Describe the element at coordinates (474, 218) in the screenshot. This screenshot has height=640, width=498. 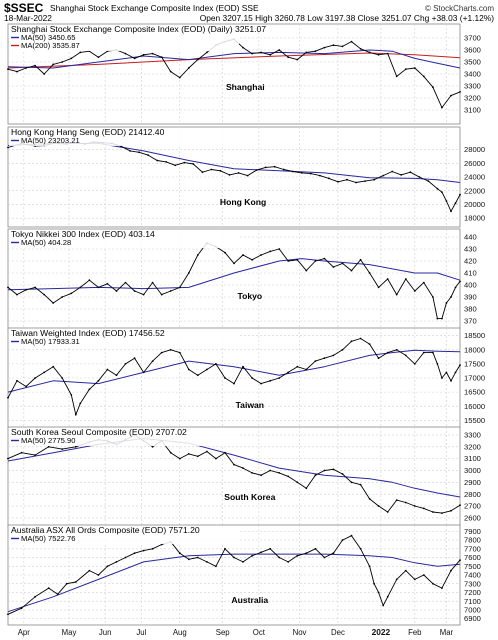
I see `y-tick-label: 18000` at that location.